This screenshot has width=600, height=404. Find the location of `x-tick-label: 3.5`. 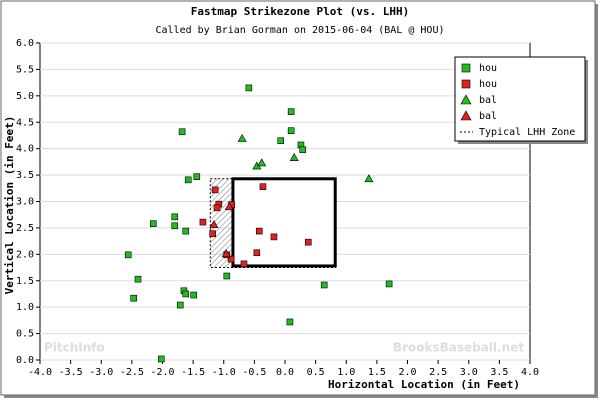

x-tick-label: 3.5 is located at coordinates (499, 372).